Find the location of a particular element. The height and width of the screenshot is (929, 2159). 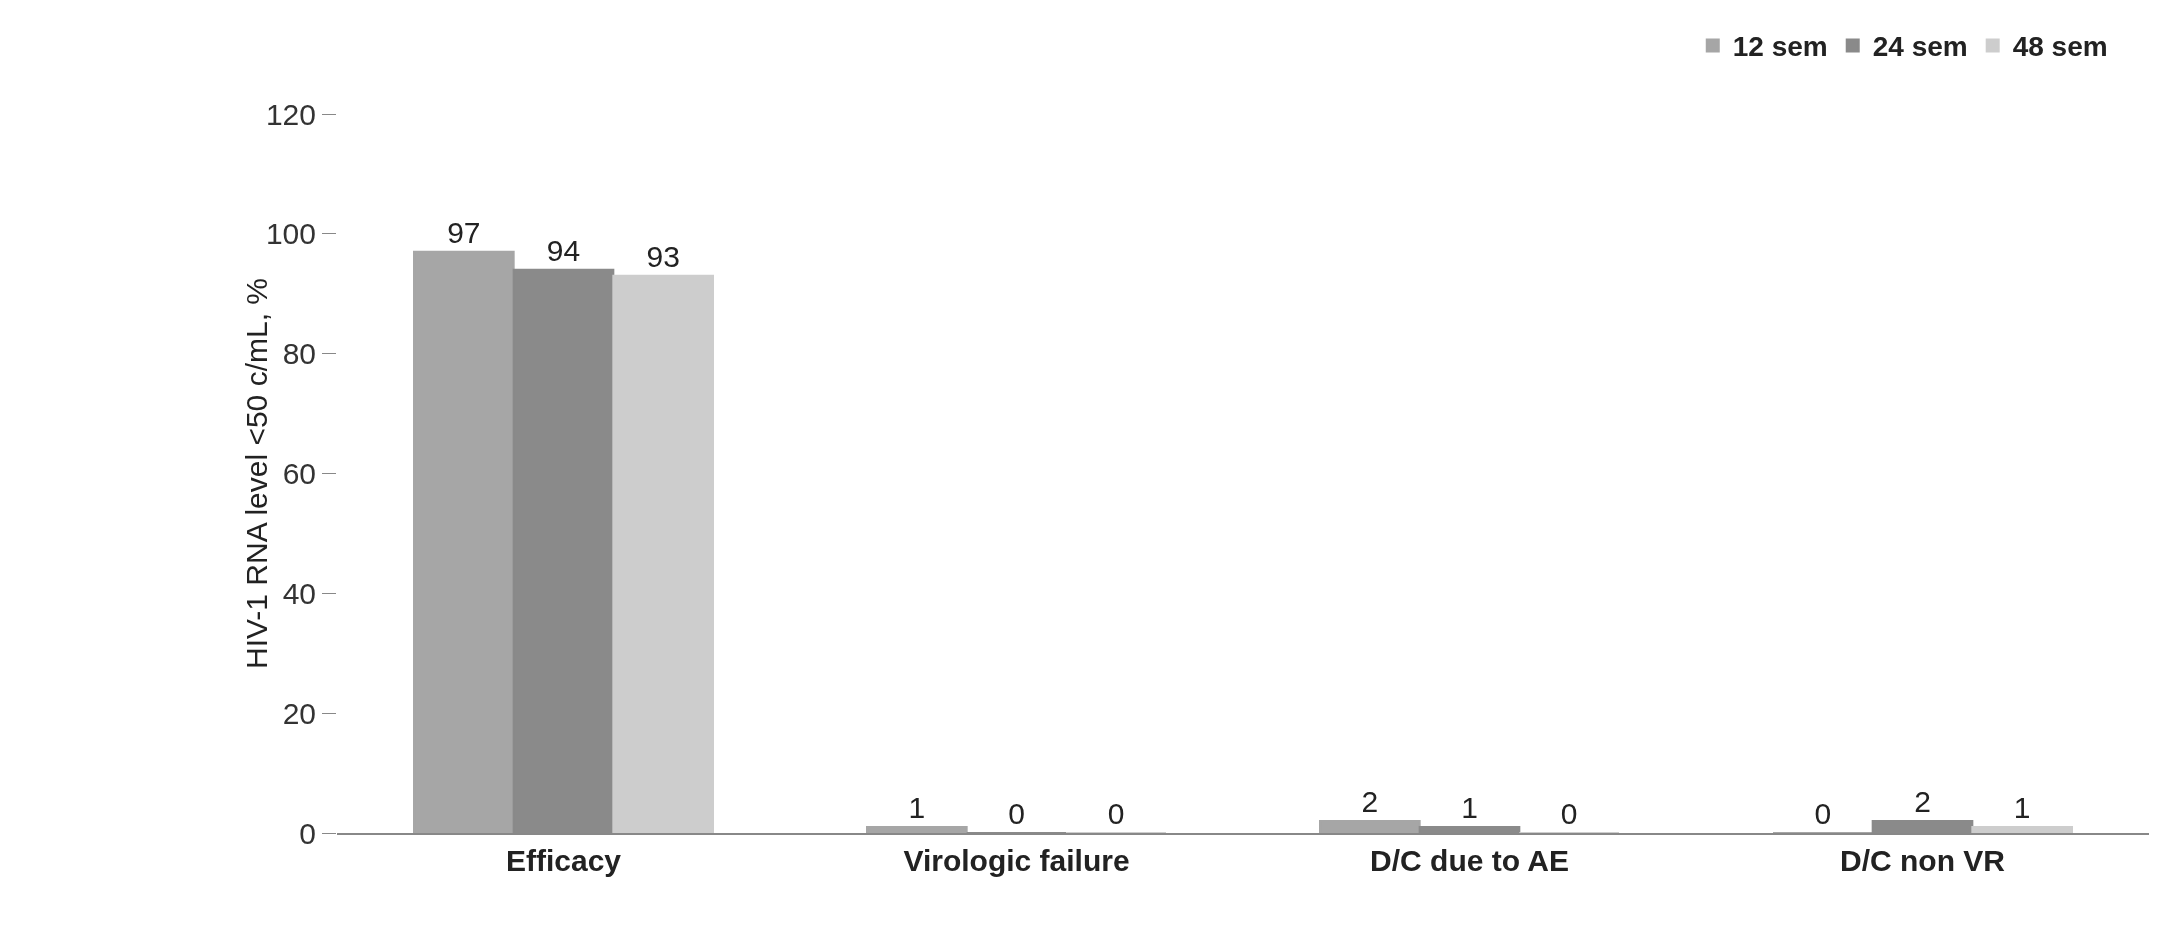

y-tick-label: 20 is located at coordinates (299, 713).